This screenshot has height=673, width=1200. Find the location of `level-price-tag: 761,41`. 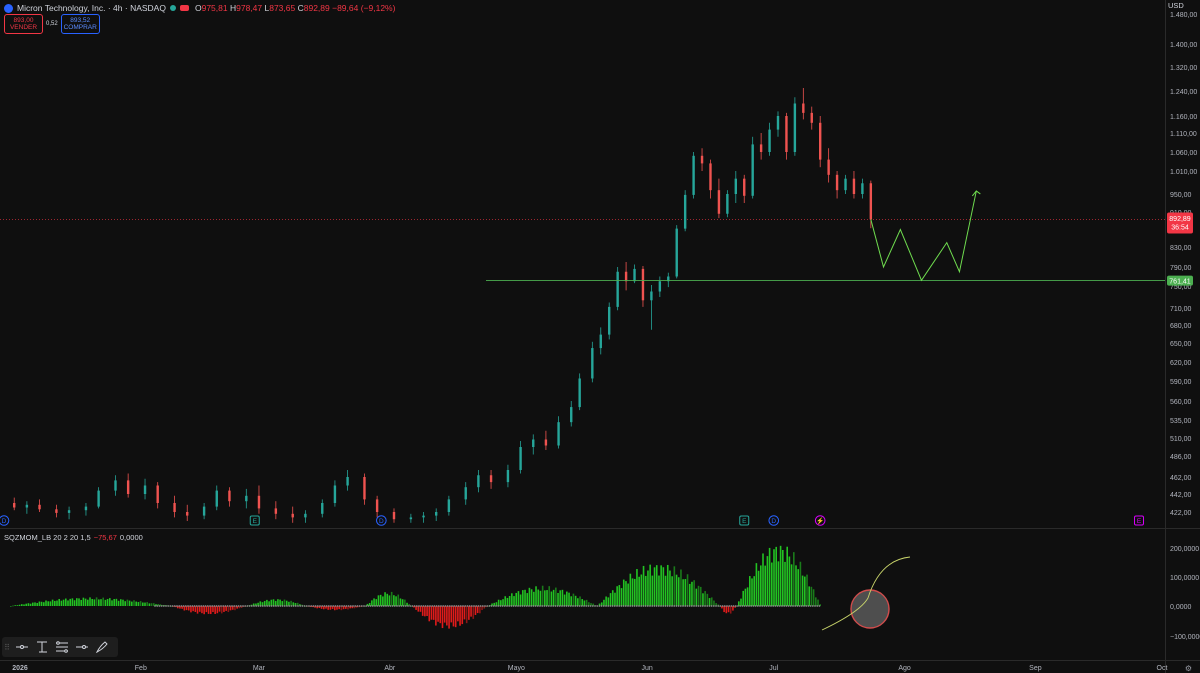

level-price-tag: 761,41 is located at coordinates (1180, 280).